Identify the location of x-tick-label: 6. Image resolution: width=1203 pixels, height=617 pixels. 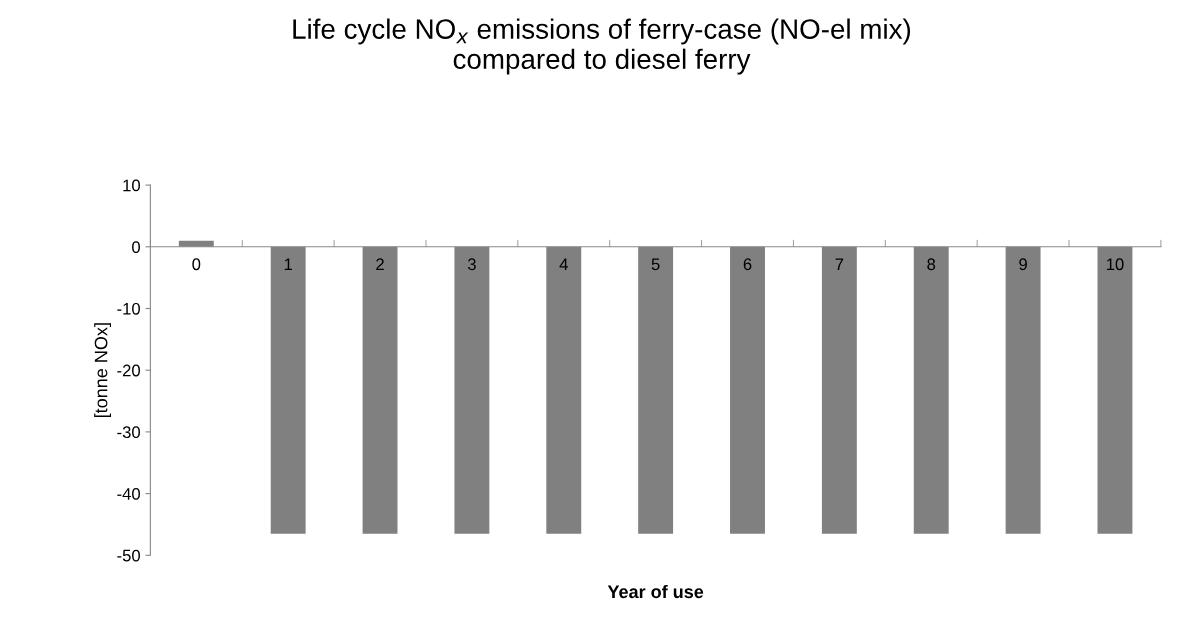
(747, 264).